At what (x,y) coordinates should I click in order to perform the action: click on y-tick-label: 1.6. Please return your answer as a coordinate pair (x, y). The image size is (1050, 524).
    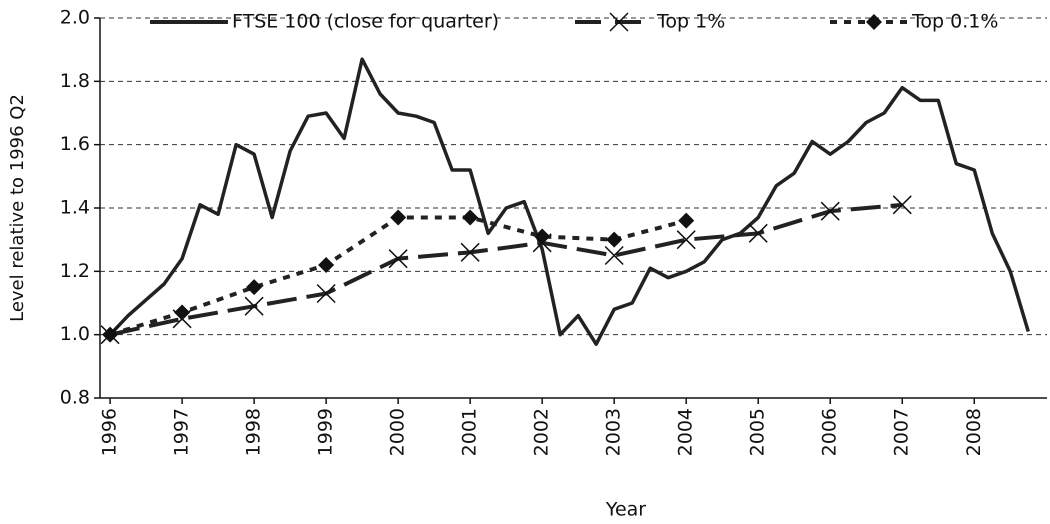
    Looking at the image, I should click on (75, 144).